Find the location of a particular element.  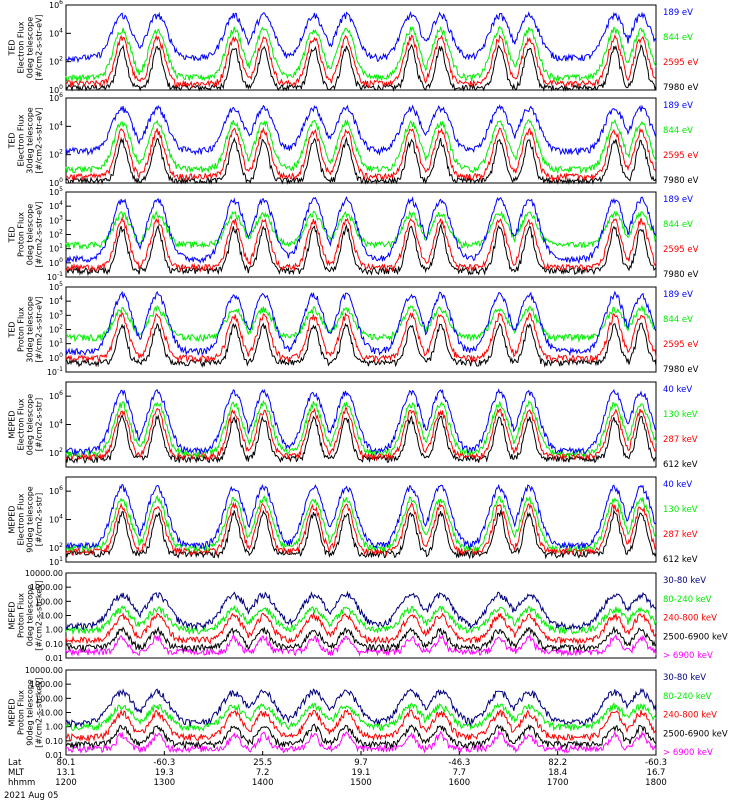

y-tick-exponent: -1 is located at coordinates (60, 369).